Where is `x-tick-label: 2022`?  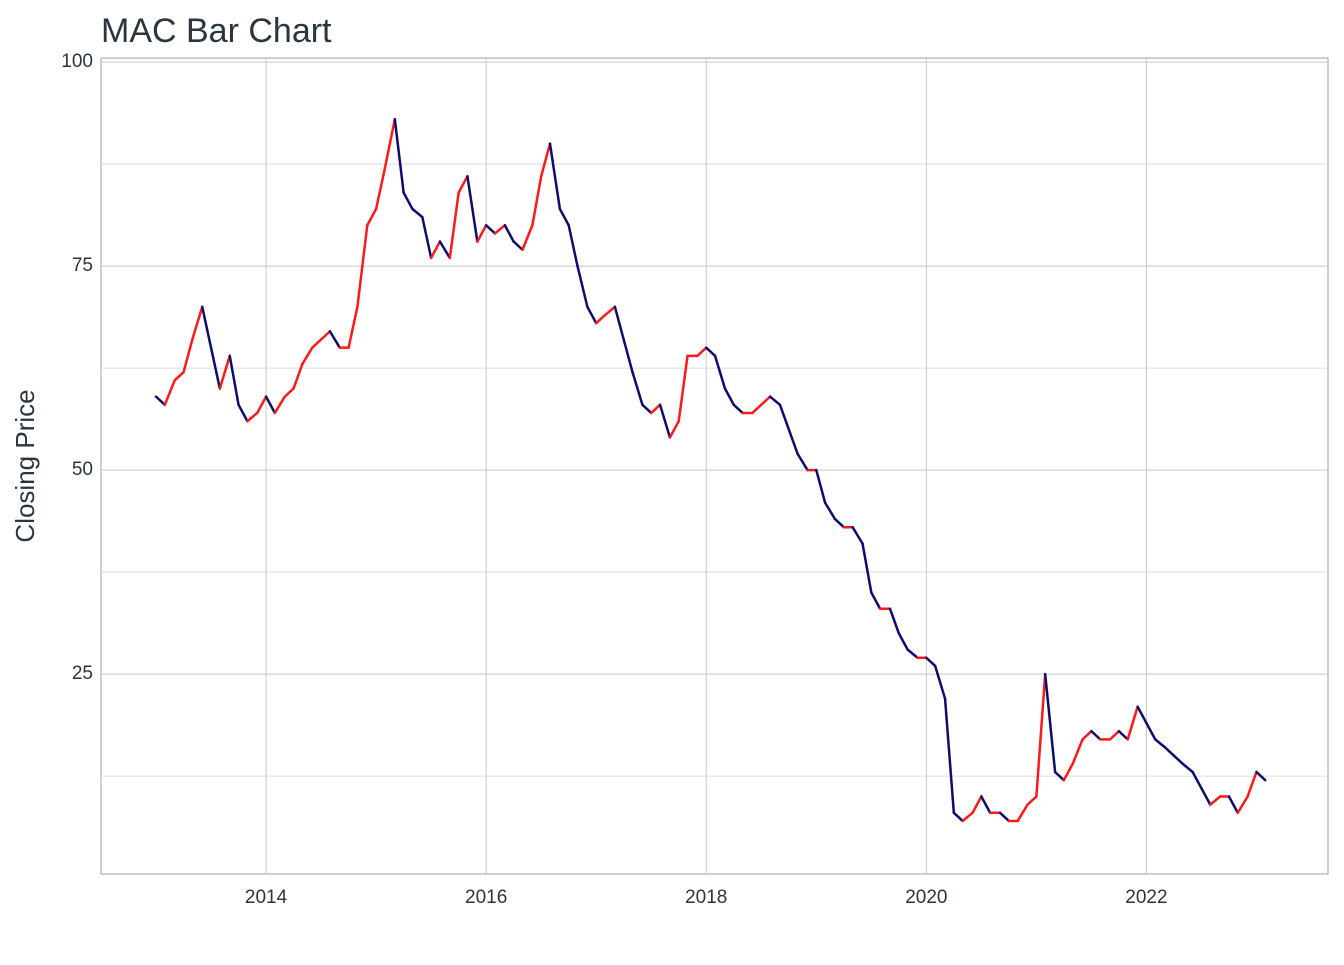 x-tick-label: 2022 is located at coordinates (1146, 897).